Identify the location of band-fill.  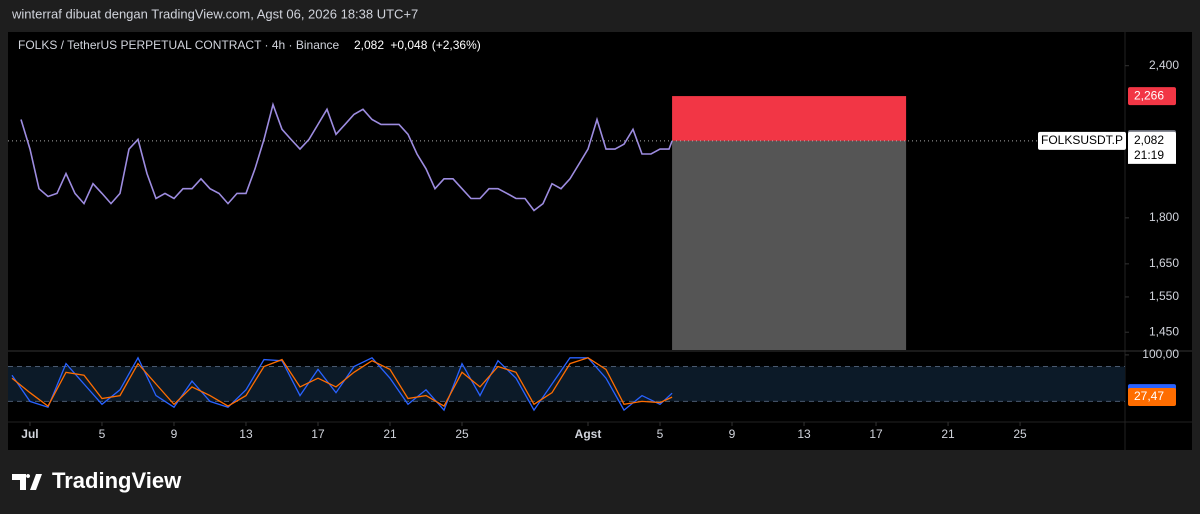
(566, 384).